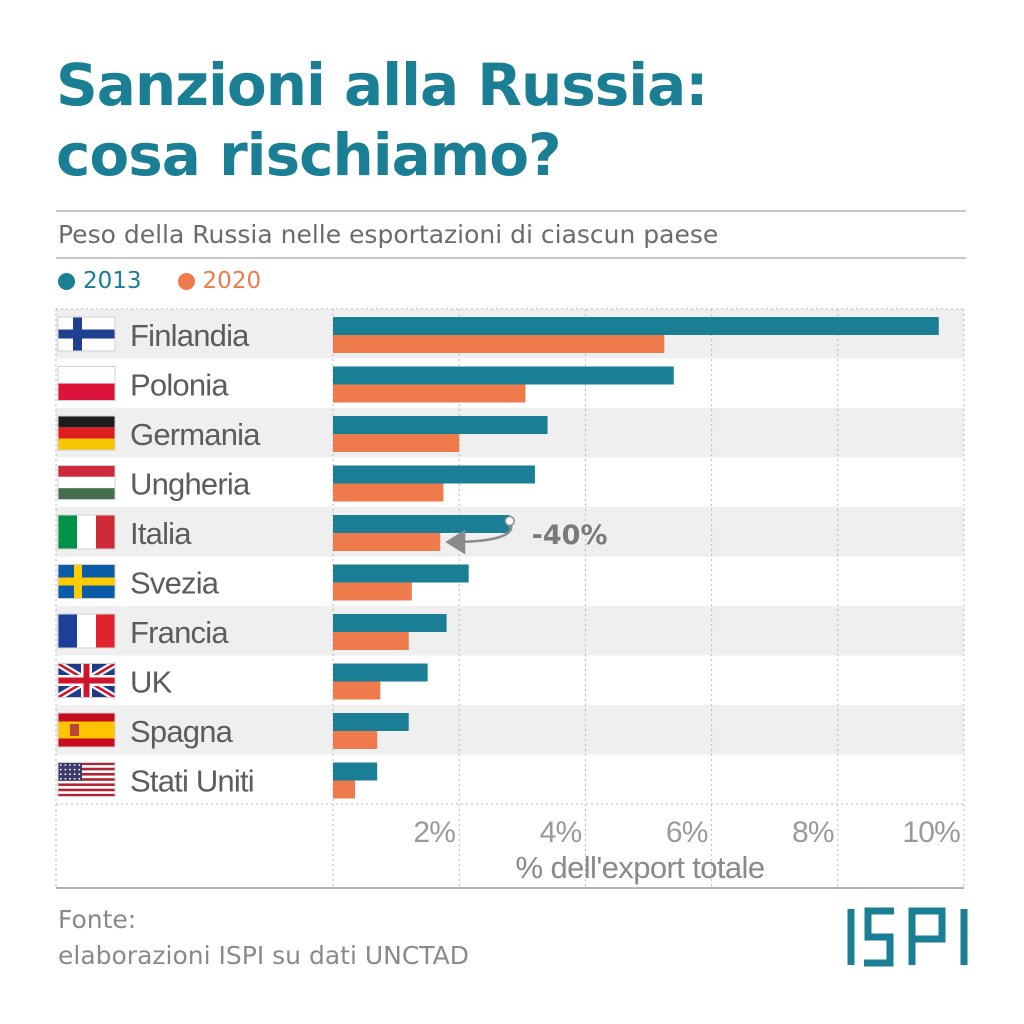 The height and width of the screenshot is (1024, 1024). What do you see at coordinates (503, 375) in the screenshot?
I see `bar-2013-polonia` at bounding box center [503, 375].